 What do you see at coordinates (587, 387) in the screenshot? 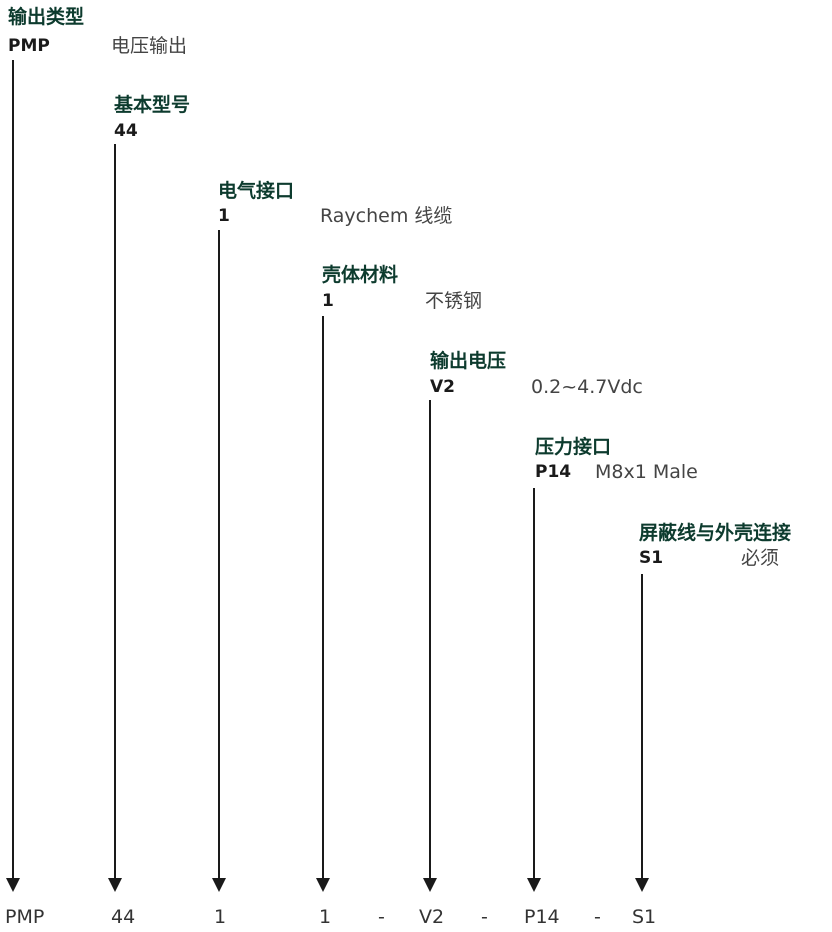
I see `segment-desc-output-voltage: 0.2~4.7Vdc` at bounding box center [587, 387].